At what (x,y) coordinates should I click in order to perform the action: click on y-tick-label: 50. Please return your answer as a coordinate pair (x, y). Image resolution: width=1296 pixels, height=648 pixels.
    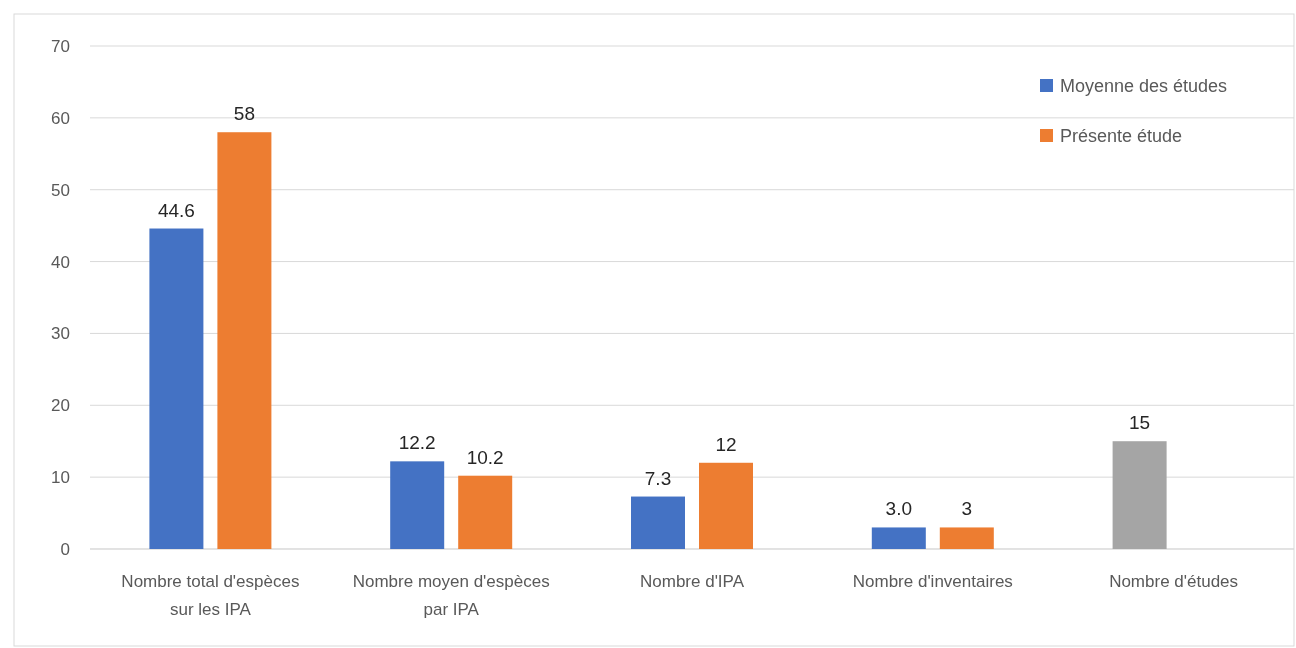
    Looking at the image, I should click on (60, 190).